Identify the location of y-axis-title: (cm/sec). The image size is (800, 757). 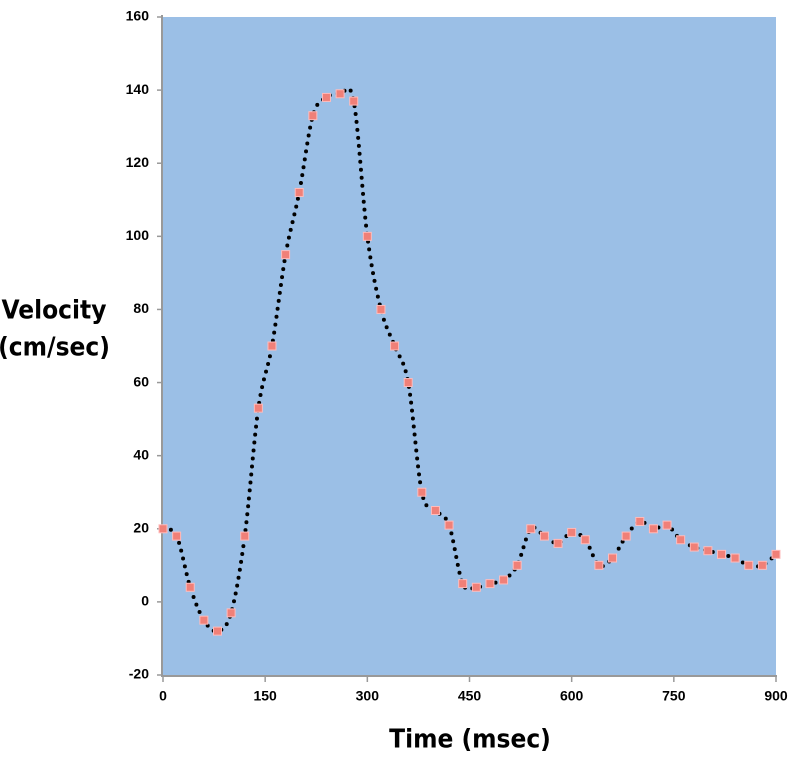
(55, 348).